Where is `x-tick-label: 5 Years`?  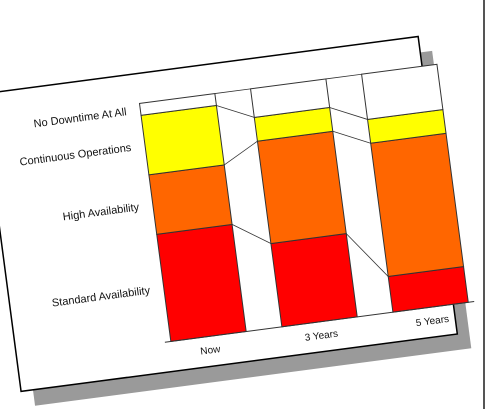
x-tick-label: 5 Years is located at coordinates (432, 321).